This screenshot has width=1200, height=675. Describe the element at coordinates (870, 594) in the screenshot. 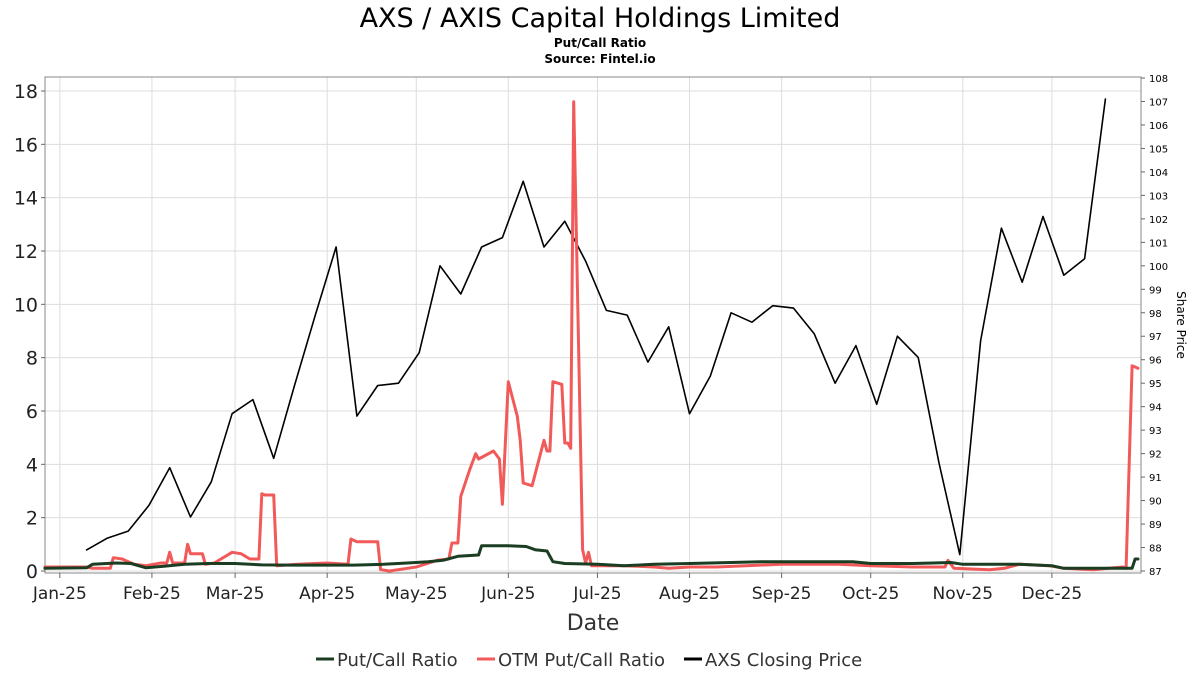

I see `x-tick-label: Oct-25` at that location.